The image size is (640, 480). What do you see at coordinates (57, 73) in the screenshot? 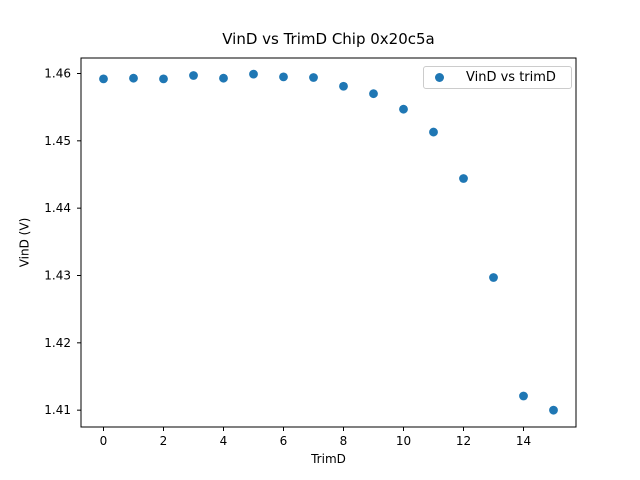
I see `y-tick-label: 1.46` at bounding box center [57, 73].